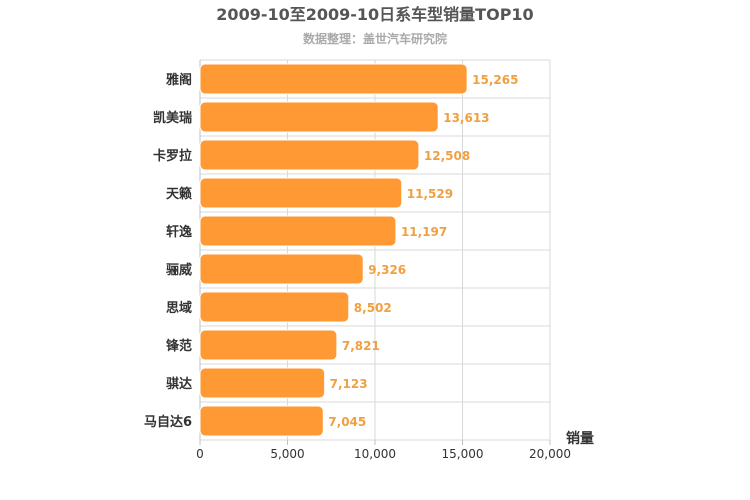 Image resolution: width=750 pixels, height=500 pixels. What do you see at coordinates (179, 270) in the screenshot?
I see `category-label: 骊威` at bounding box center [179, 270].